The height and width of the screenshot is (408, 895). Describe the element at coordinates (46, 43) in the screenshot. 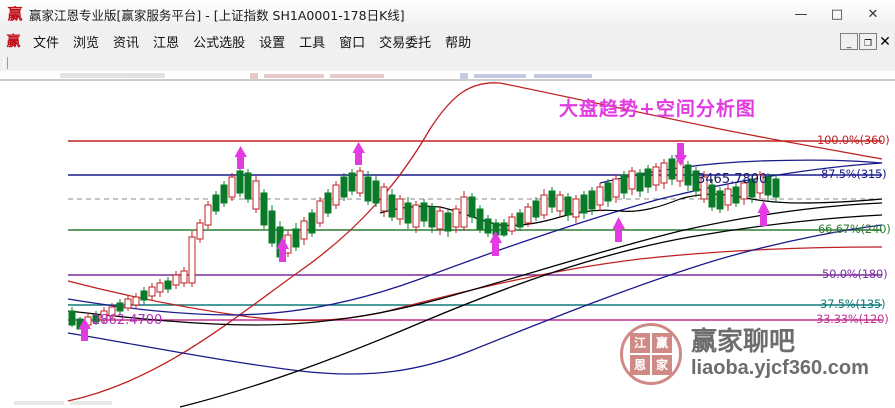

I see `menu-item-file: 文件` at that location.